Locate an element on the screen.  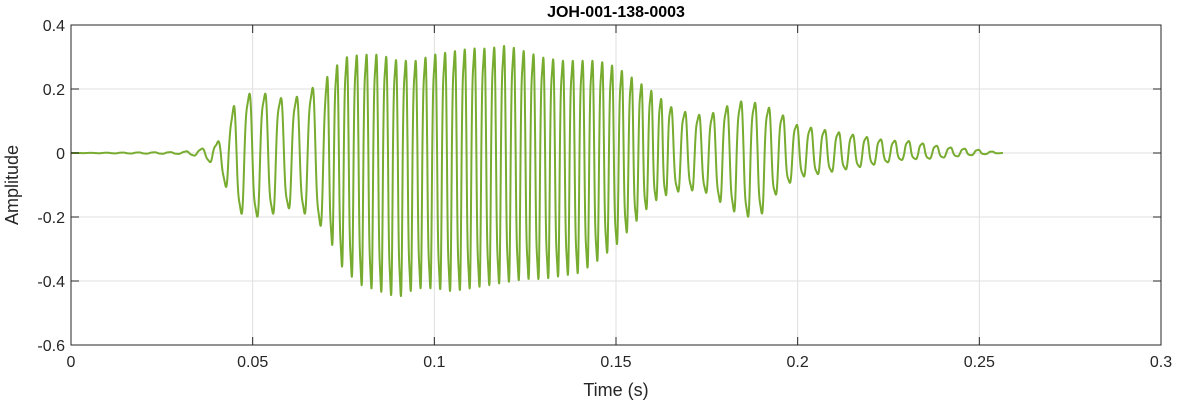
y-tick-labels: -0.6 -0.4 -0.2 0 0.2 0.4 is located at coordinates (51, 186).